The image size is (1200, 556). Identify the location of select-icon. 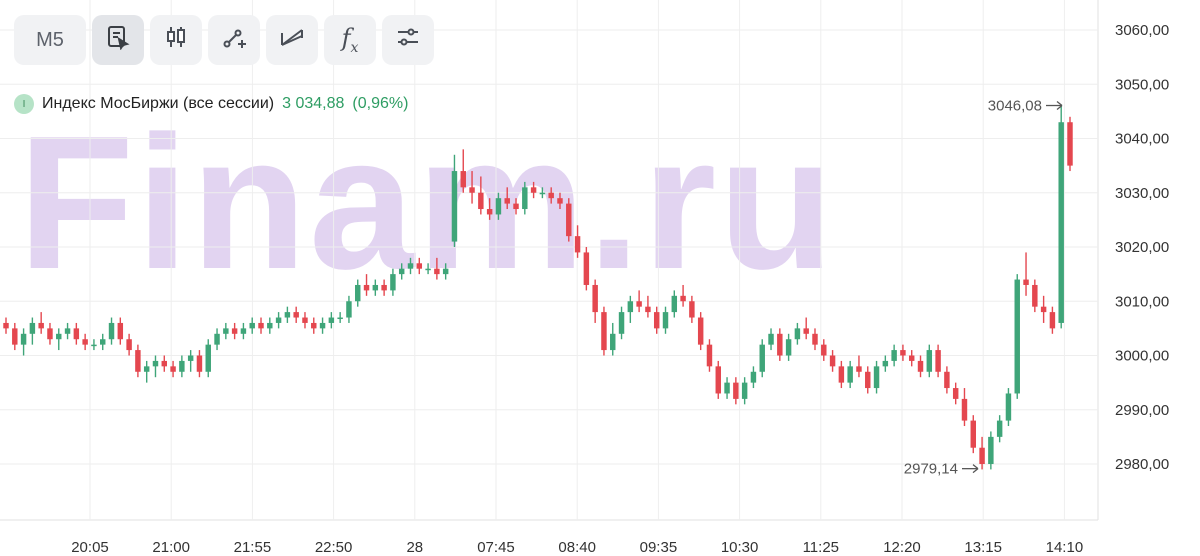
(118, 40).